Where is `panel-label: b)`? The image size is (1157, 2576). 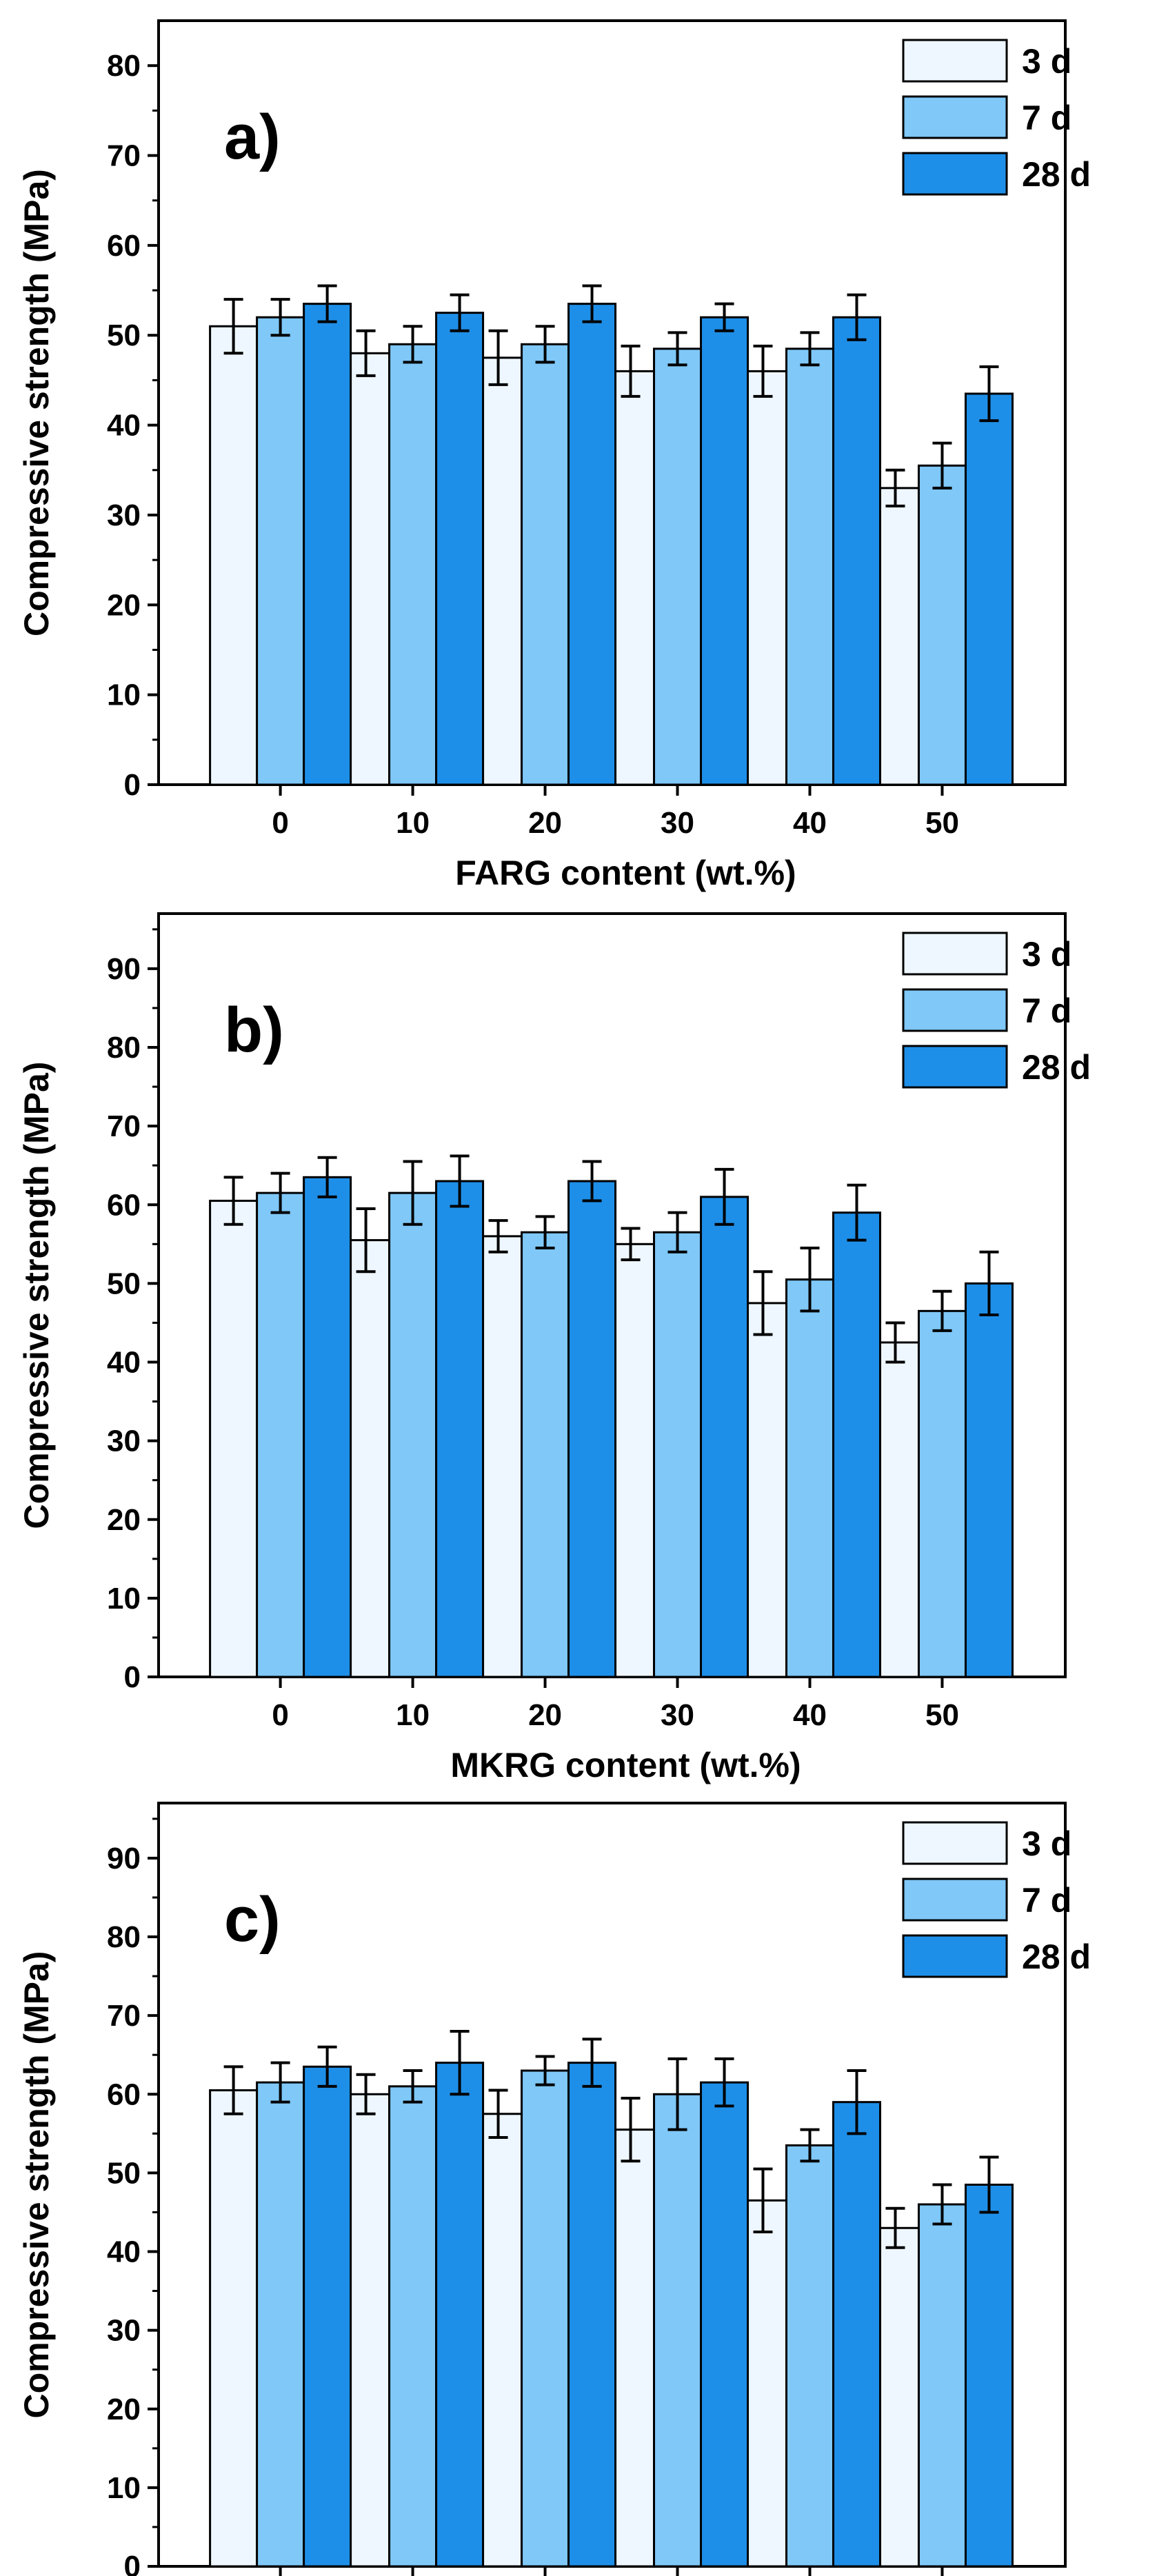 panel-label: b) is located at coordinates (254, 1030).